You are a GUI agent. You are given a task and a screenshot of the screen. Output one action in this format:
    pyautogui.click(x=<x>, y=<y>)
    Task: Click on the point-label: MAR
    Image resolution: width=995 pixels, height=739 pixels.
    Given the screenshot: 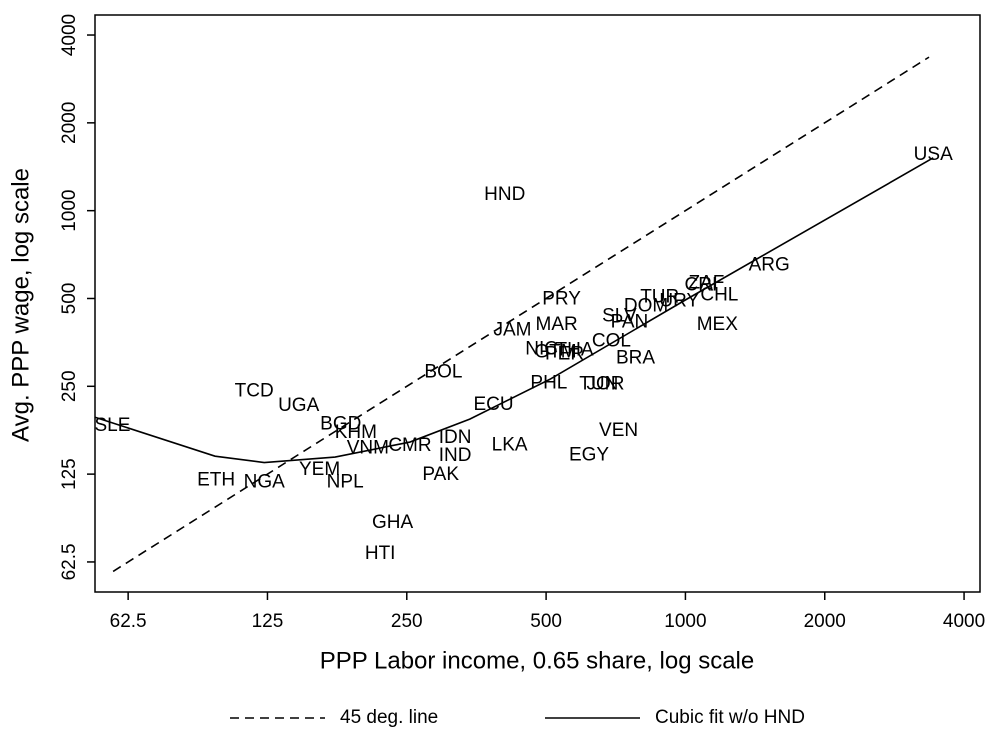 What is the action you would take?
    pyautogui.click(x=557, y=324)
    